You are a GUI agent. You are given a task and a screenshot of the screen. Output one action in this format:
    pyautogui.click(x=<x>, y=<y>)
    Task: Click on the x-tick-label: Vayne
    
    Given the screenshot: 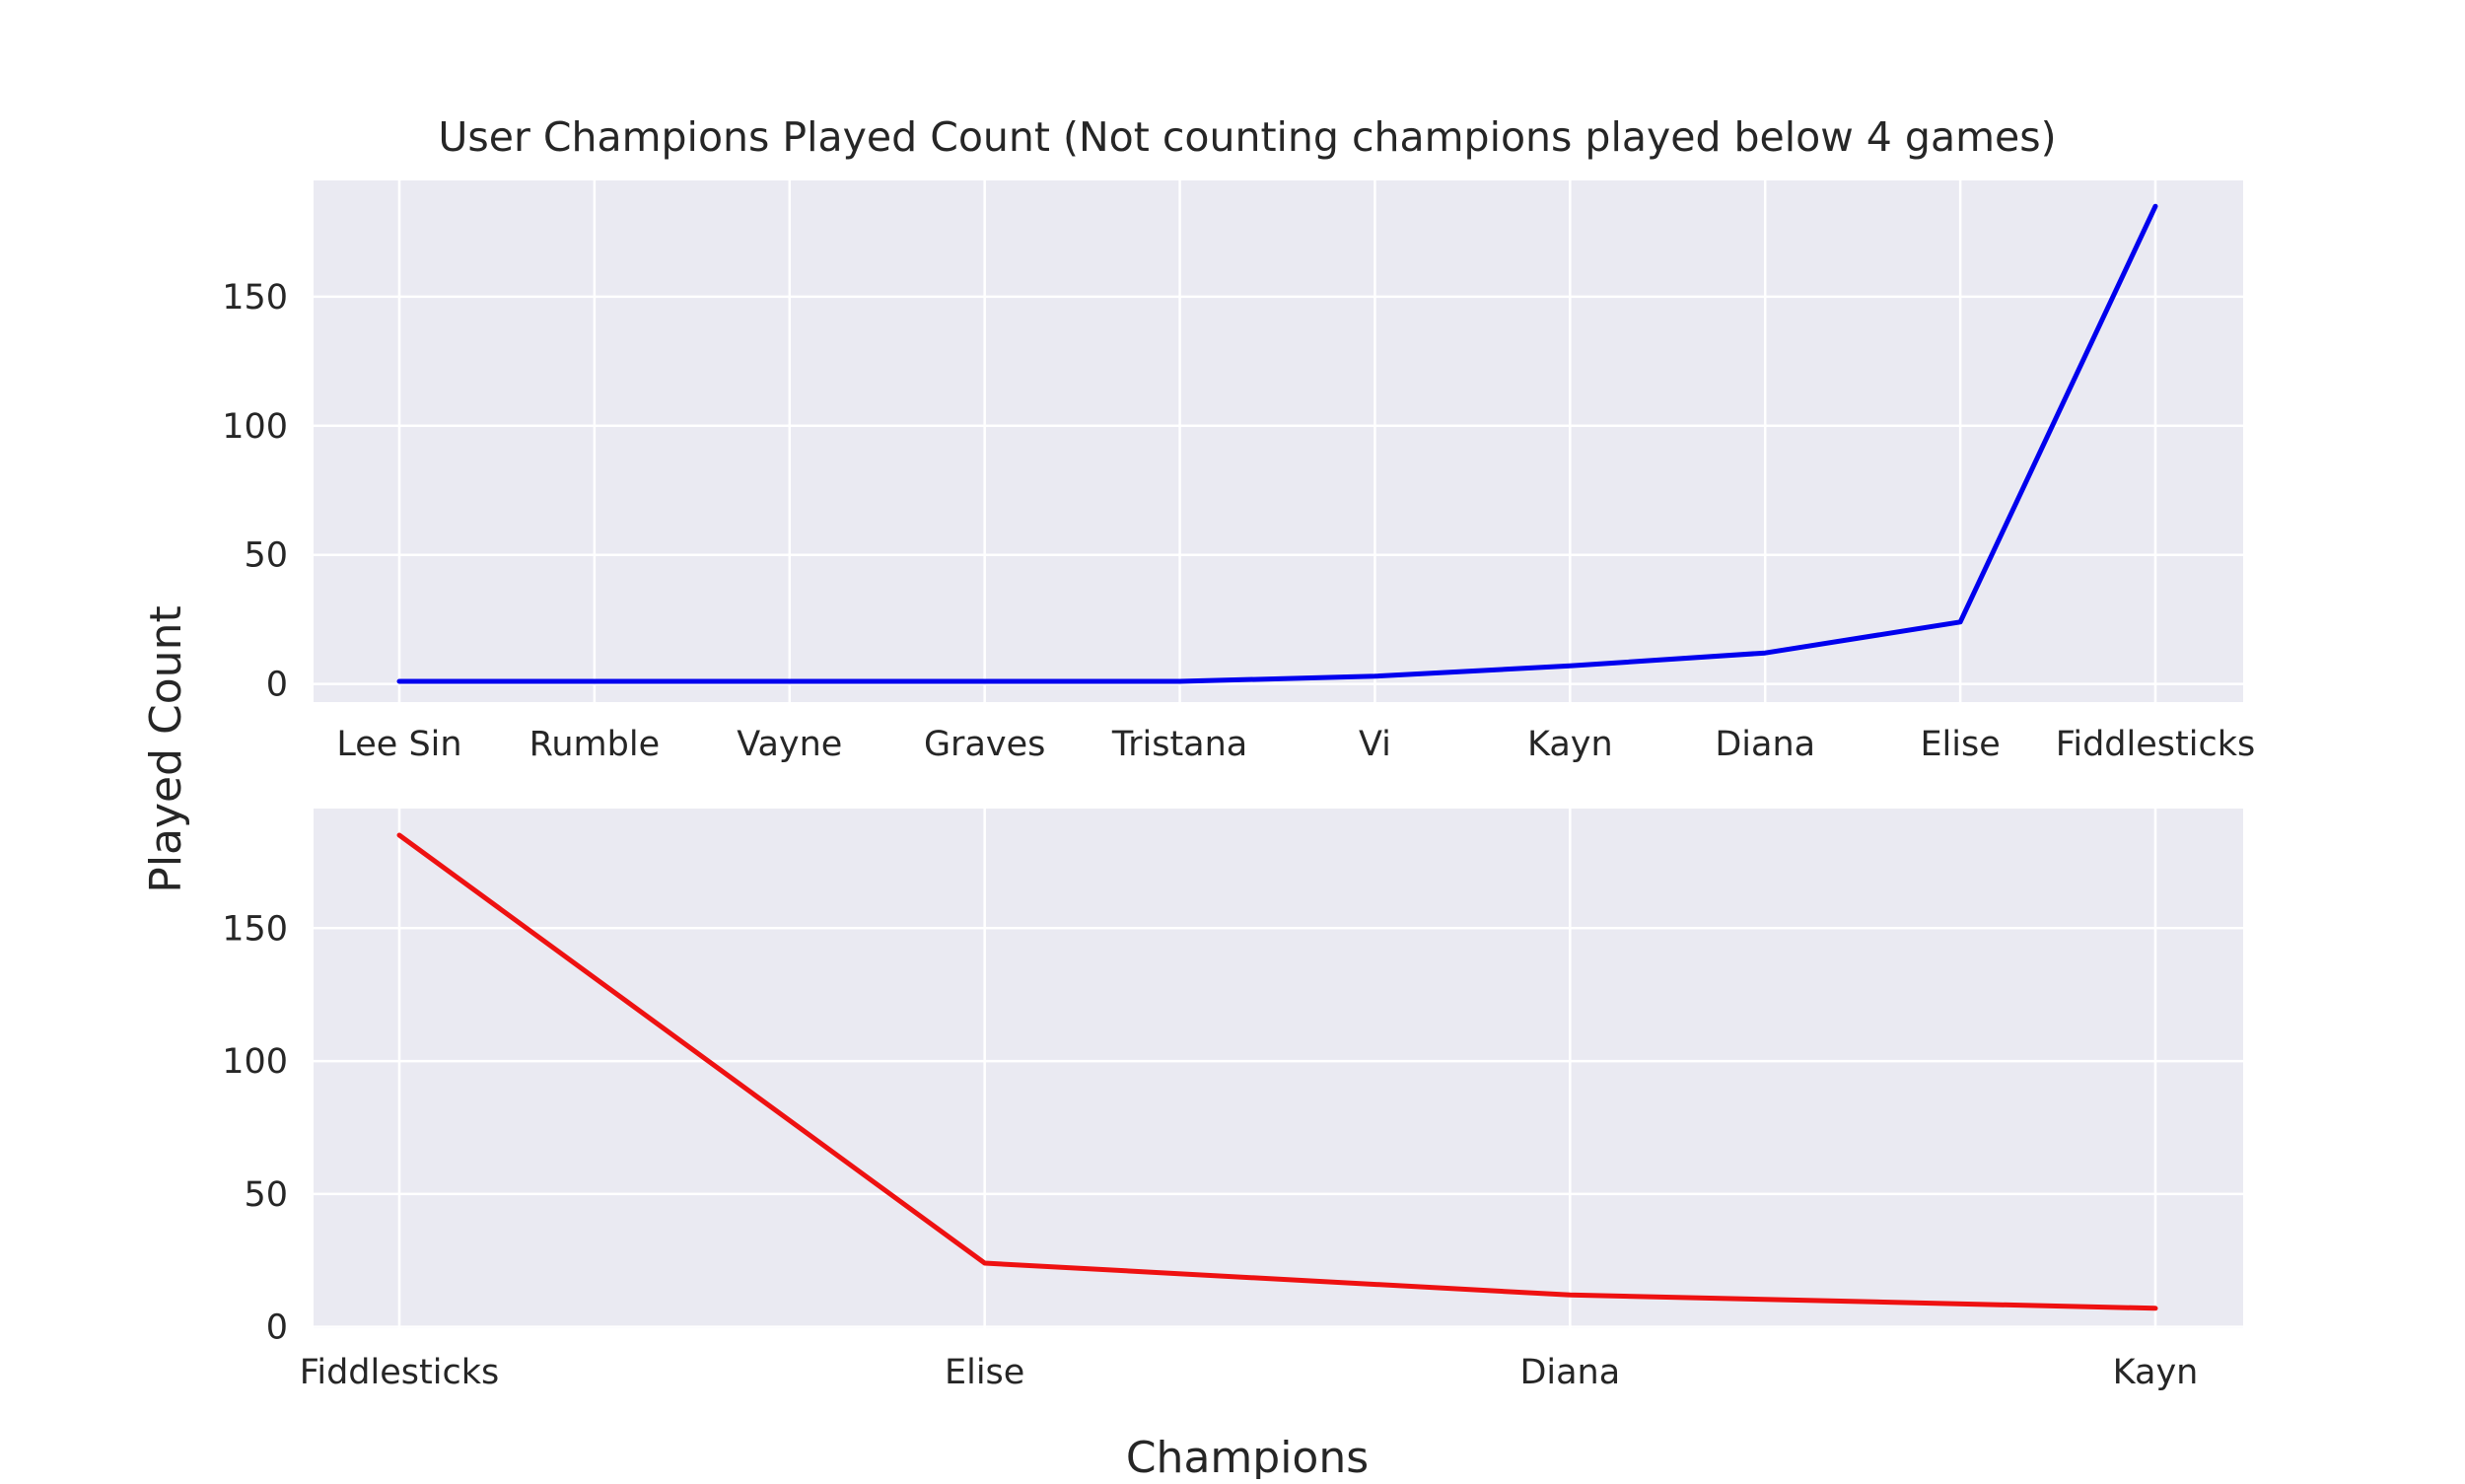 What is the action you would take?
    pyautogui.click(x=790, y=744)
    